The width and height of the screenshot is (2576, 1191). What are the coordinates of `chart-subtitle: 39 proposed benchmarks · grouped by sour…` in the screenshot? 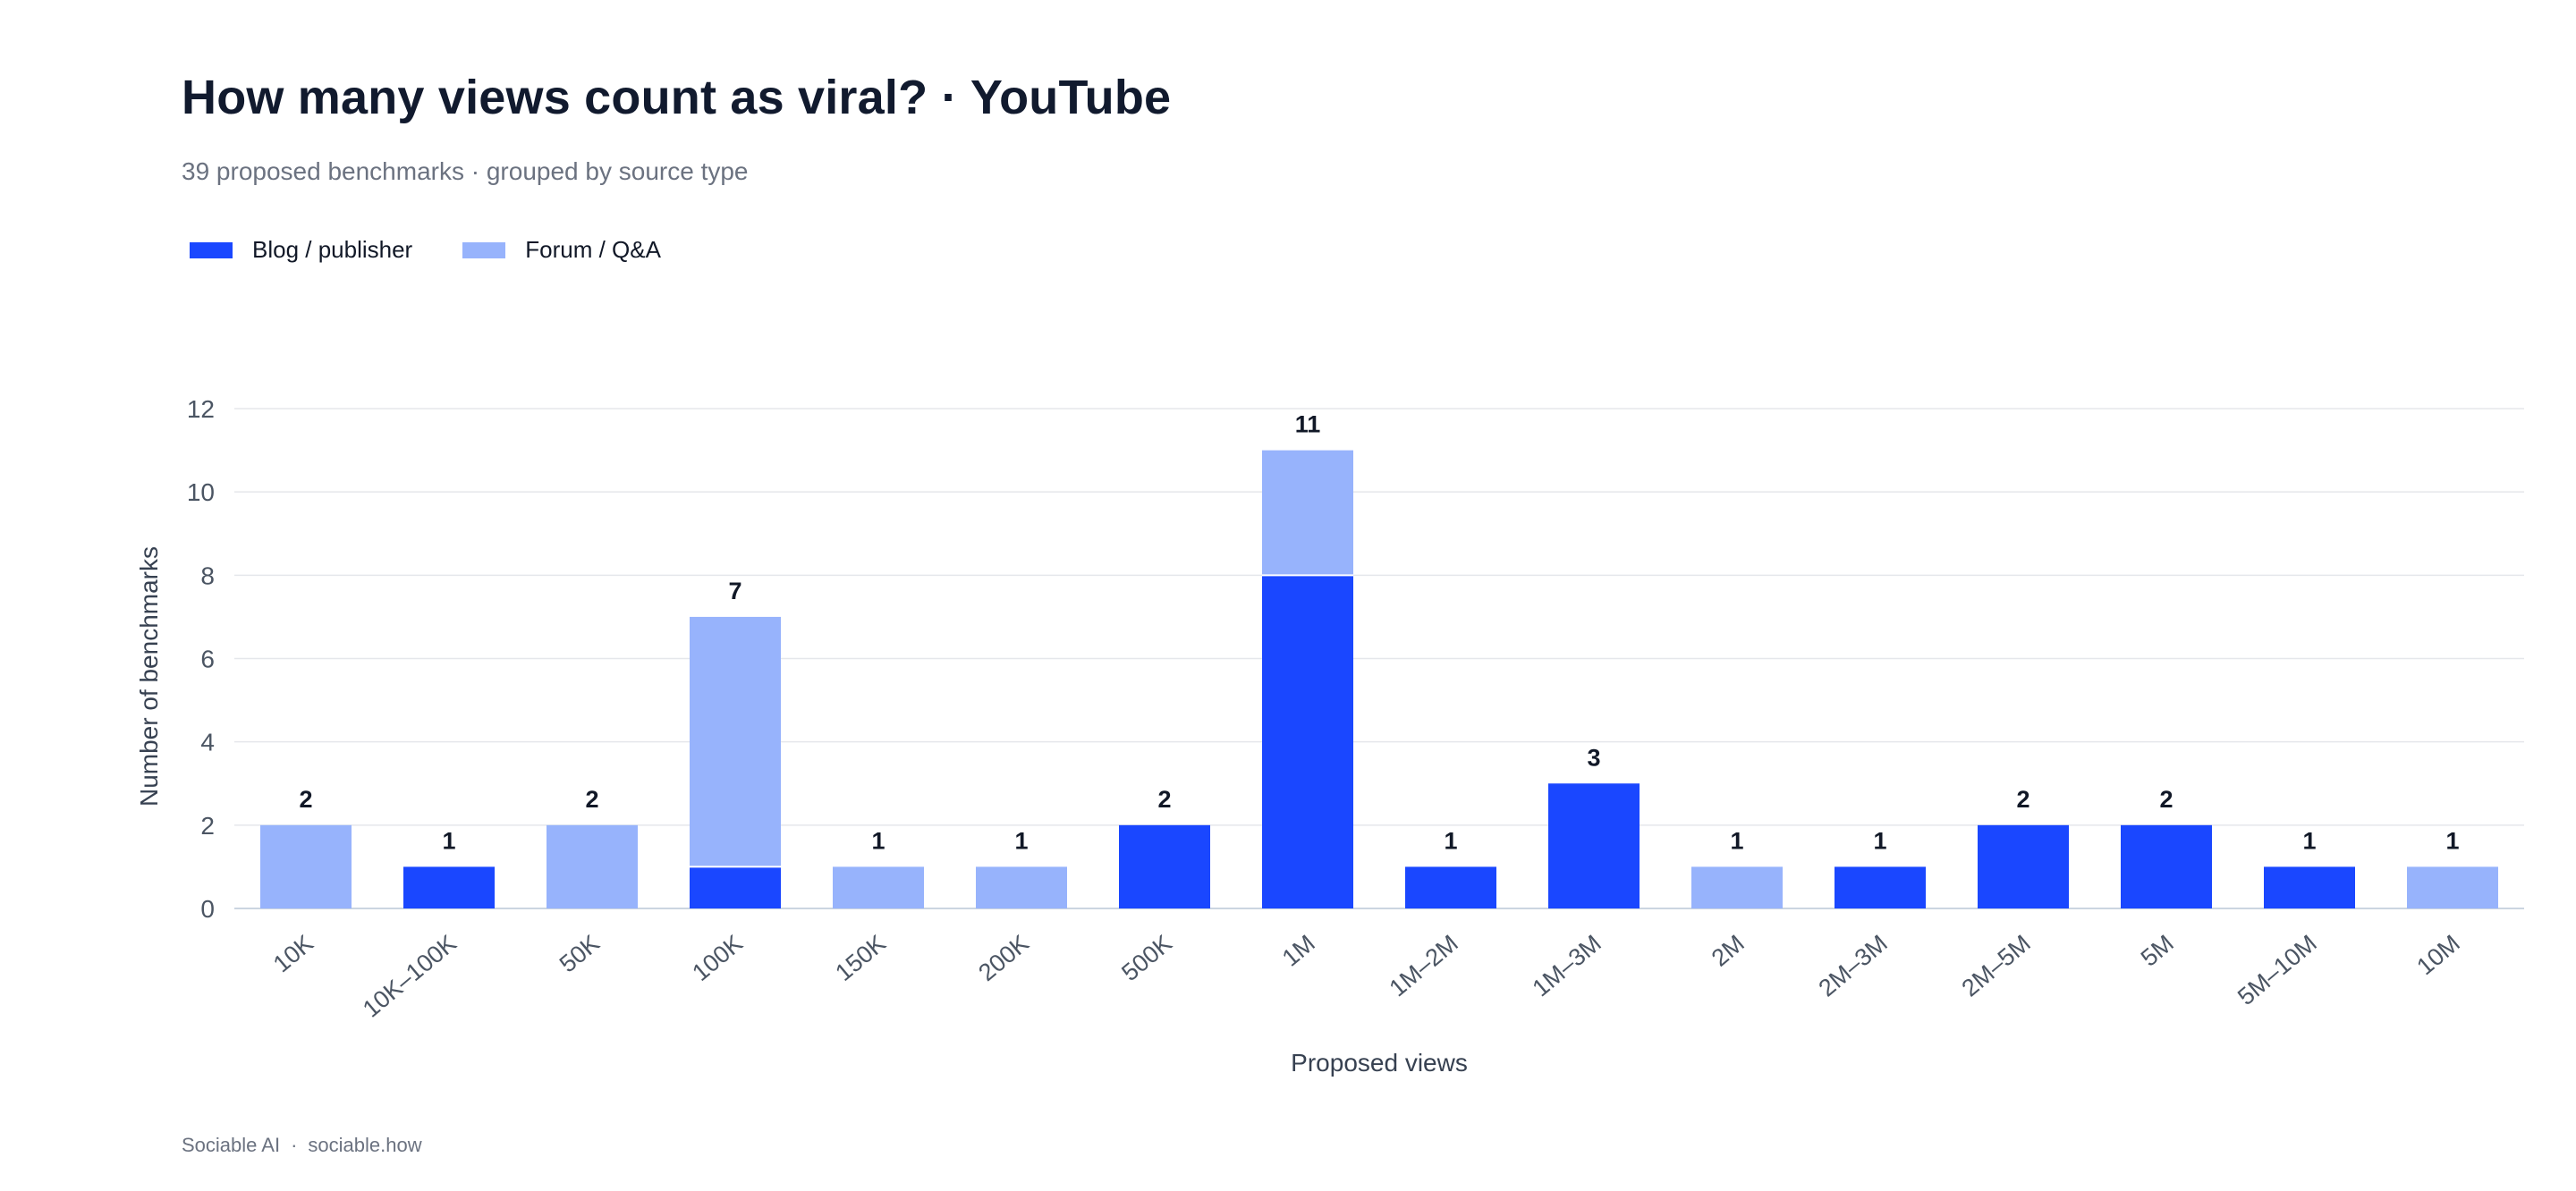 It's located at (465, 171).